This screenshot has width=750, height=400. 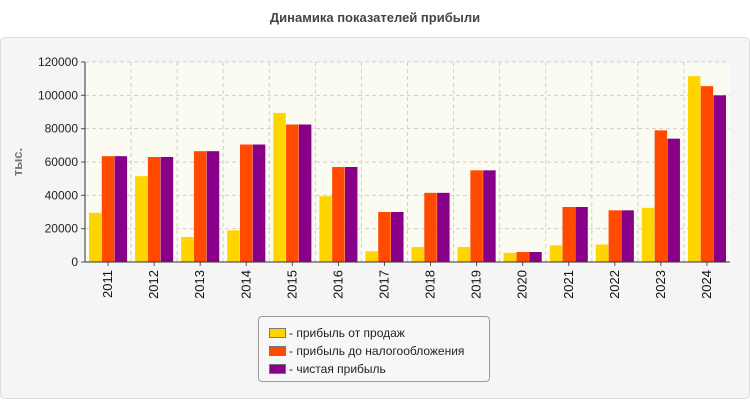 I want to click on legend-item: - прибыль до налогообложения, so click(x=379, y=351).